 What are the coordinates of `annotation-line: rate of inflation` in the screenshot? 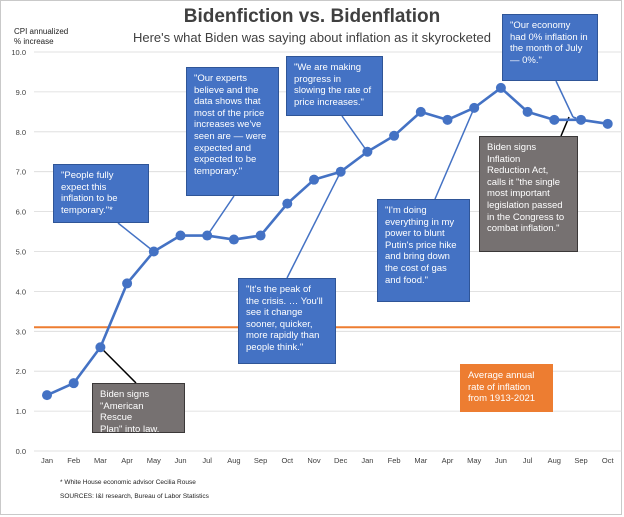 It's located at (499, 387).